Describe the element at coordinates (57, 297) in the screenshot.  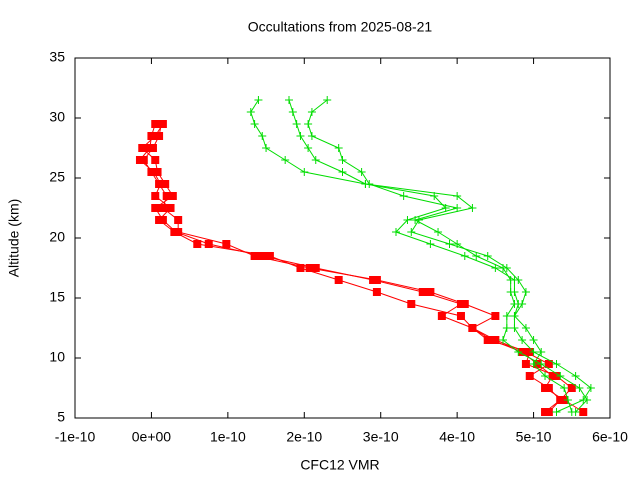
I see `y-tick-label: 15` at that location.